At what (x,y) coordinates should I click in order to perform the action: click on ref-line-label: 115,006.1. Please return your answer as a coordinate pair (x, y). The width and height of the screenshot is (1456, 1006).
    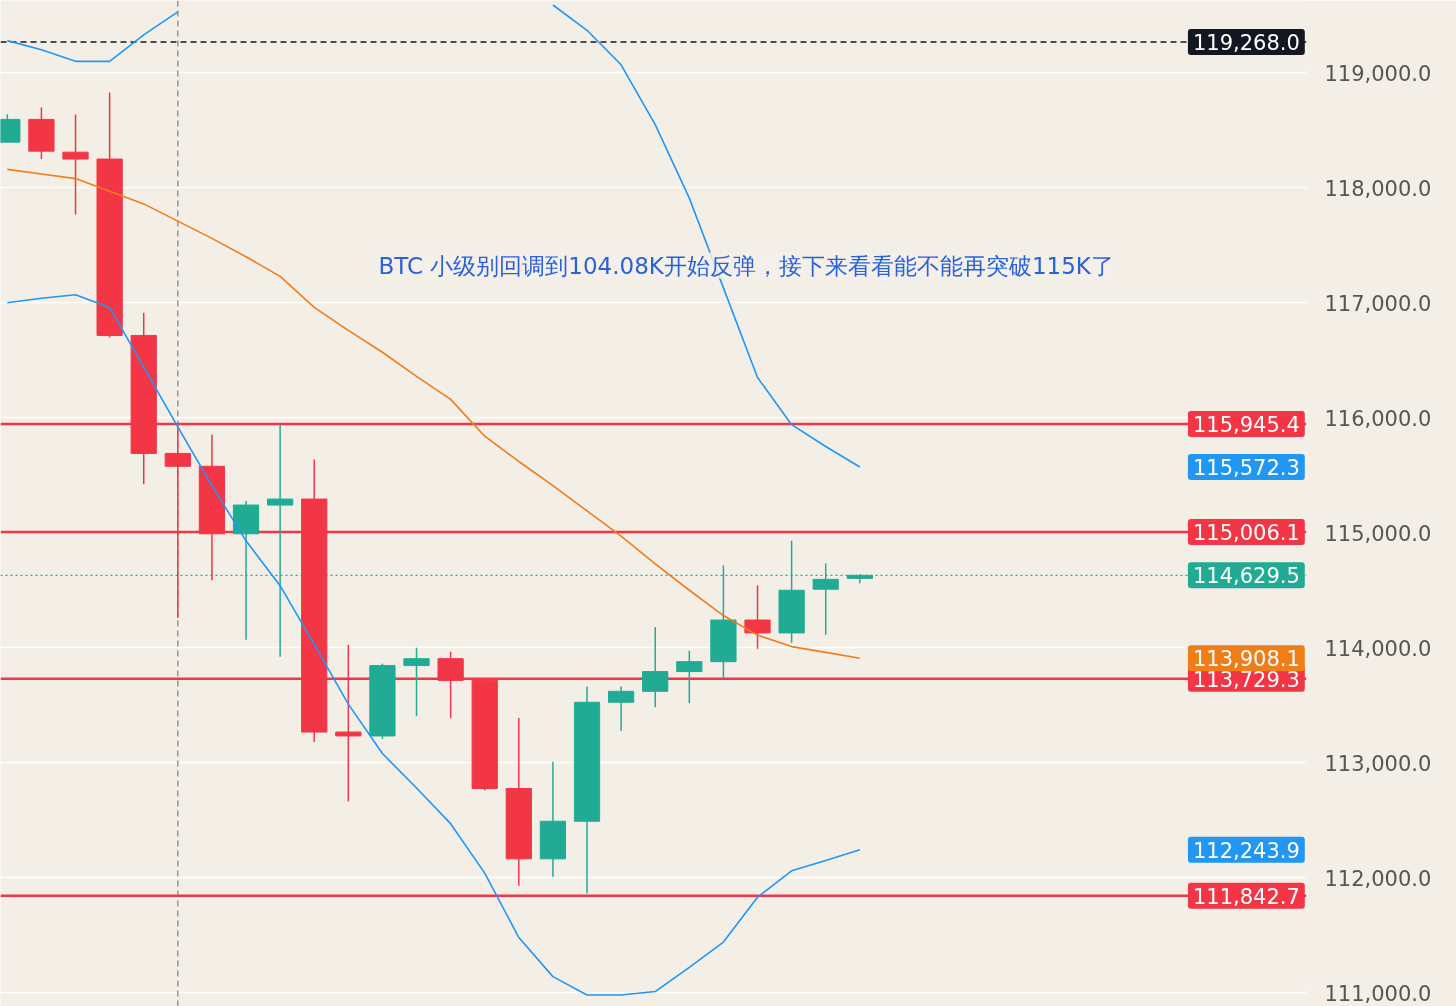
    Looking at the image, I should click on (1246, 533).